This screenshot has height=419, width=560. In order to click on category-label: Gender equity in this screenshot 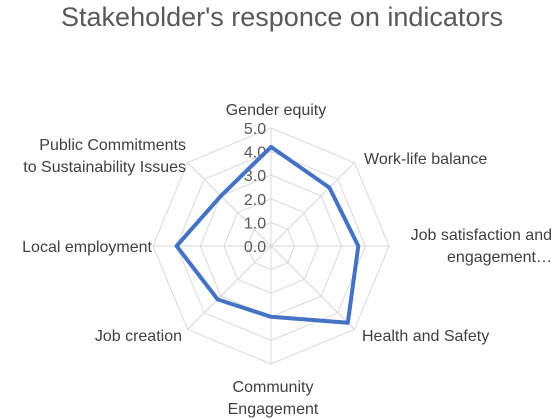, I will do `click(276, 110)`.